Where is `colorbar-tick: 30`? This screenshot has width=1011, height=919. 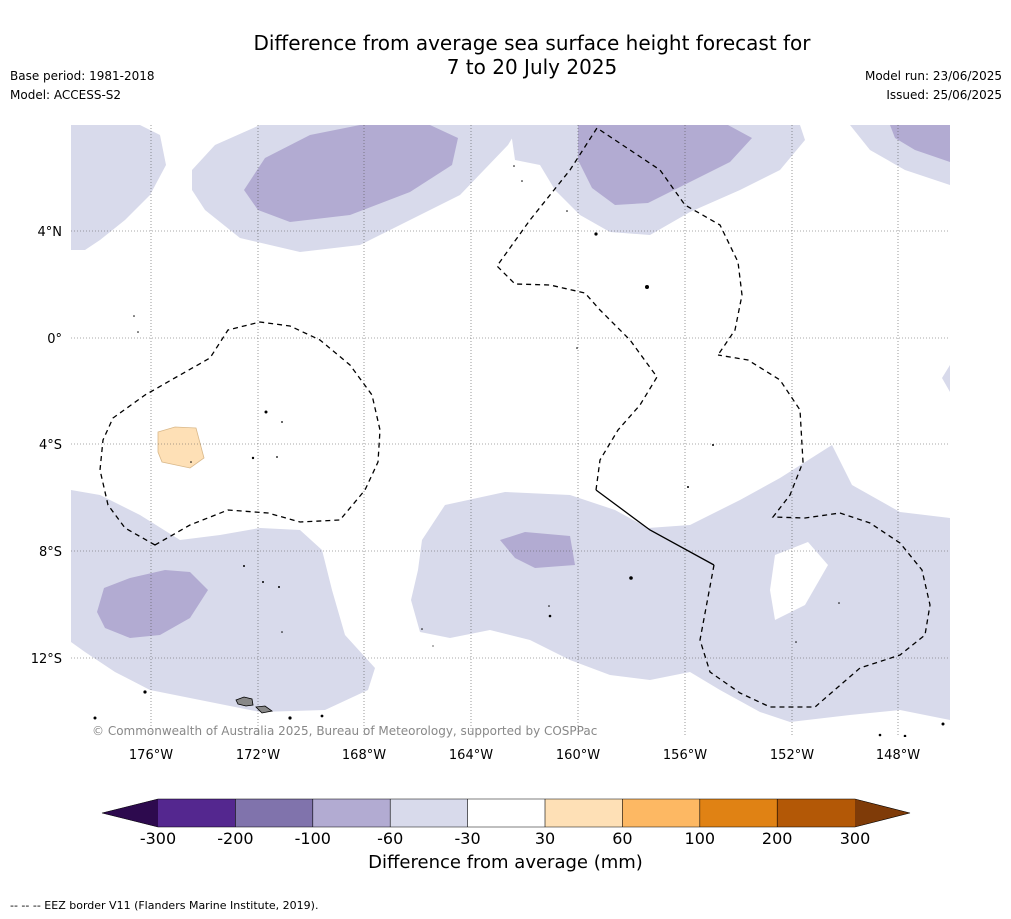
colorbar-tick: 30 is located at coordinates (545, 838).